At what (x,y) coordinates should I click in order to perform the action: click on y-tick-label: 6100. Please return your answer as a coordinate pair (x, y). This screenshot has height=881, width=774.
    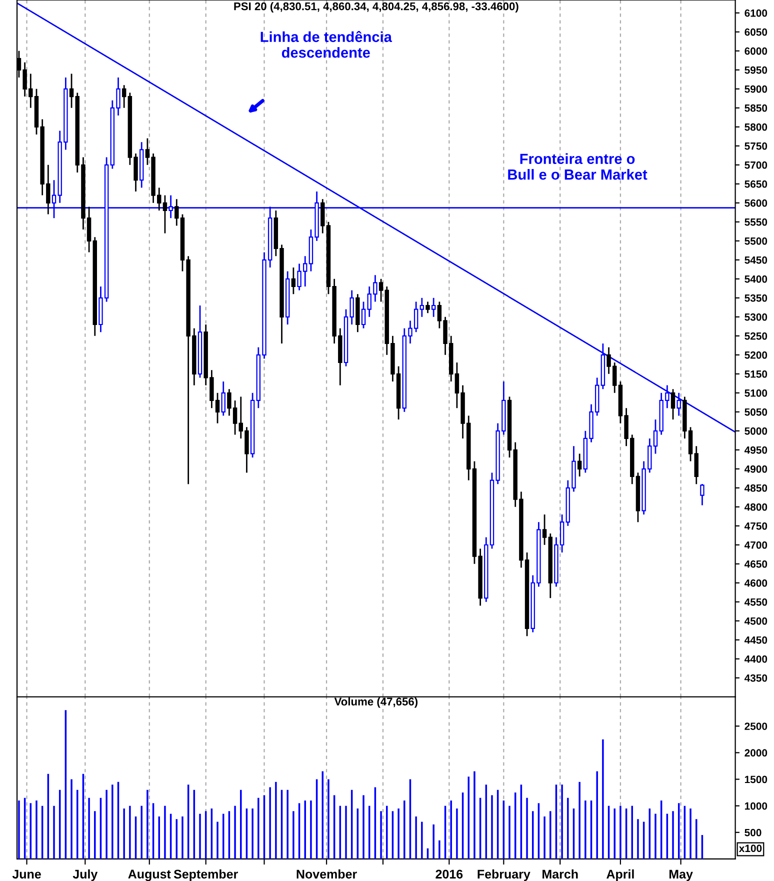
    Looking at the image, I should click on (756, 13).